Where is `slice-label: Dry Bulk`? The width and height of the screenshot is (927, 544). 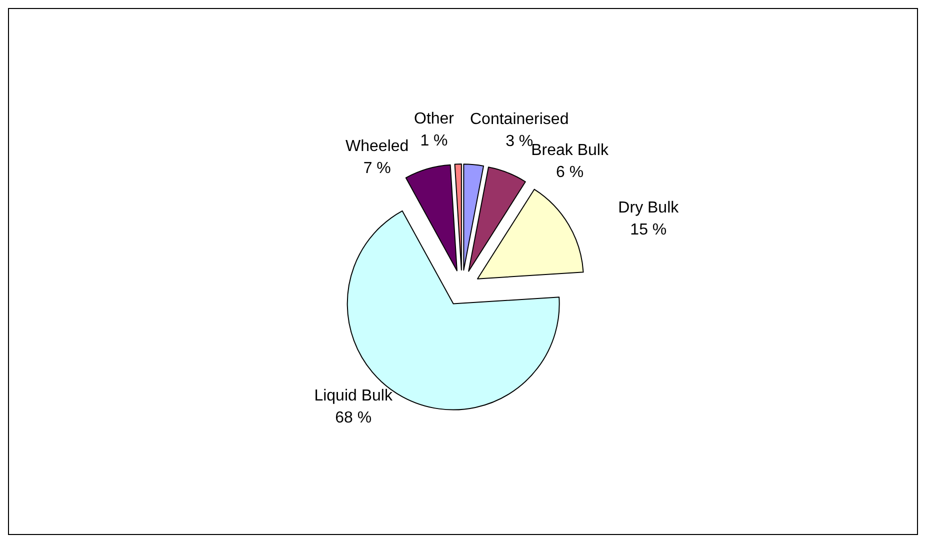
slice-label: Dry Bulk is located at coordinates (649, 207).